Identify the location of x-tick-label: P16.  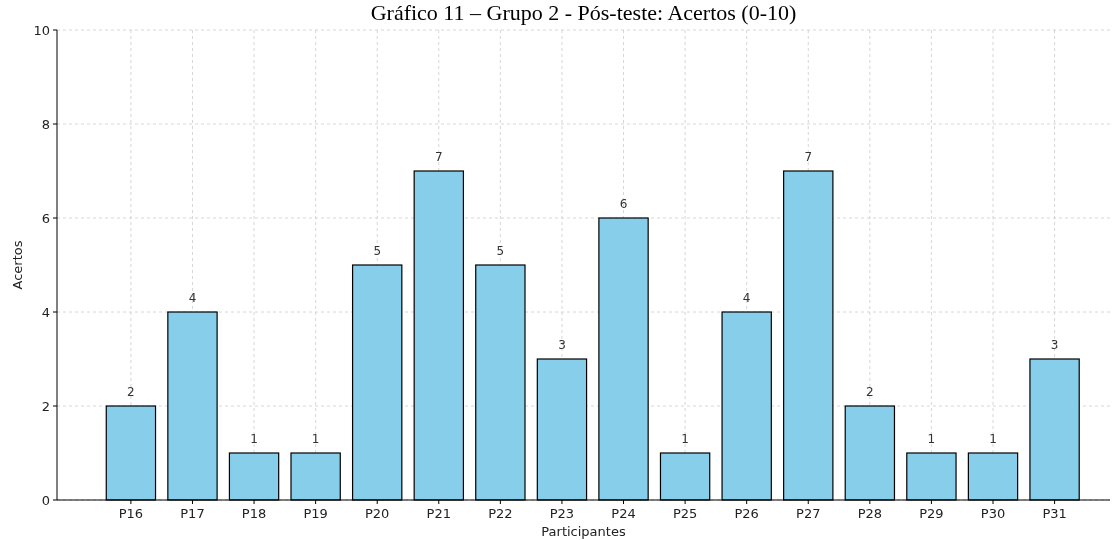
(131, 513).